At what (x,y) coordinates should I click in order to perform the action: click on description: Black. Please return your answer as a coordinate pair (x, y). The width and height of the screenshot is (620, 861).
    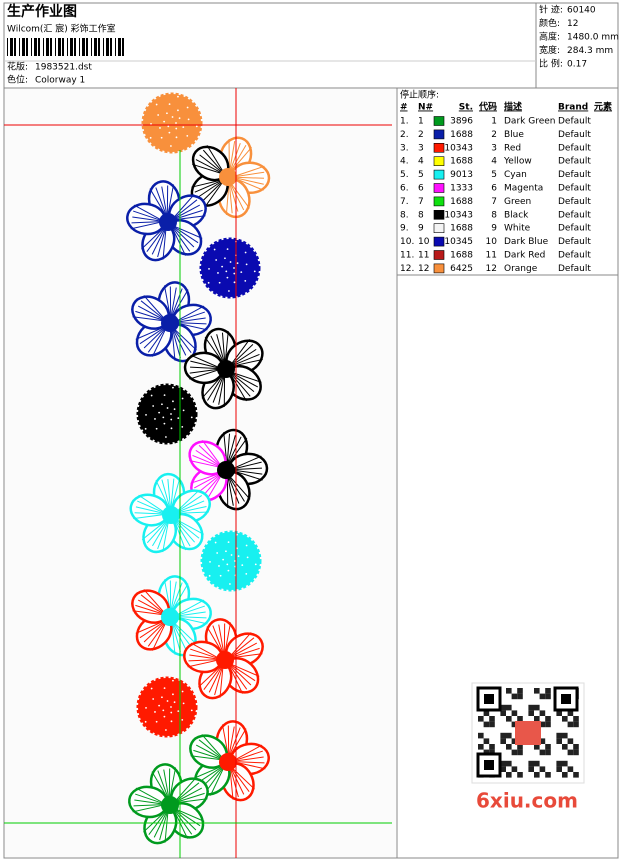
    Looking at the image, I should click on (516, 215).